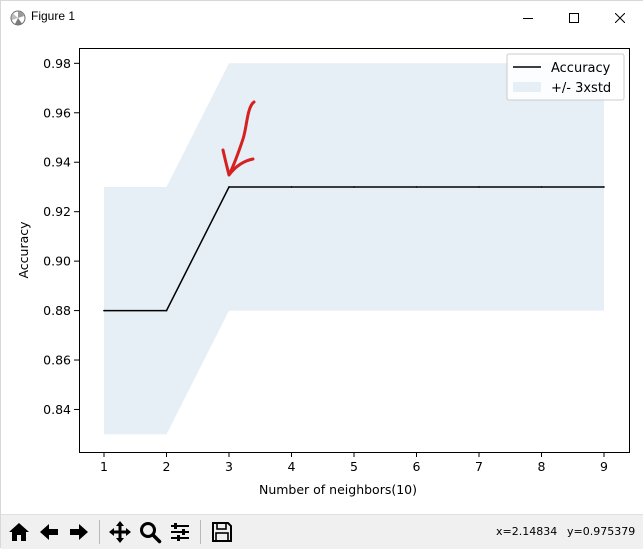 The image size is (643, 549). I want to click on x-tick-label: 9, so click(604, 466).